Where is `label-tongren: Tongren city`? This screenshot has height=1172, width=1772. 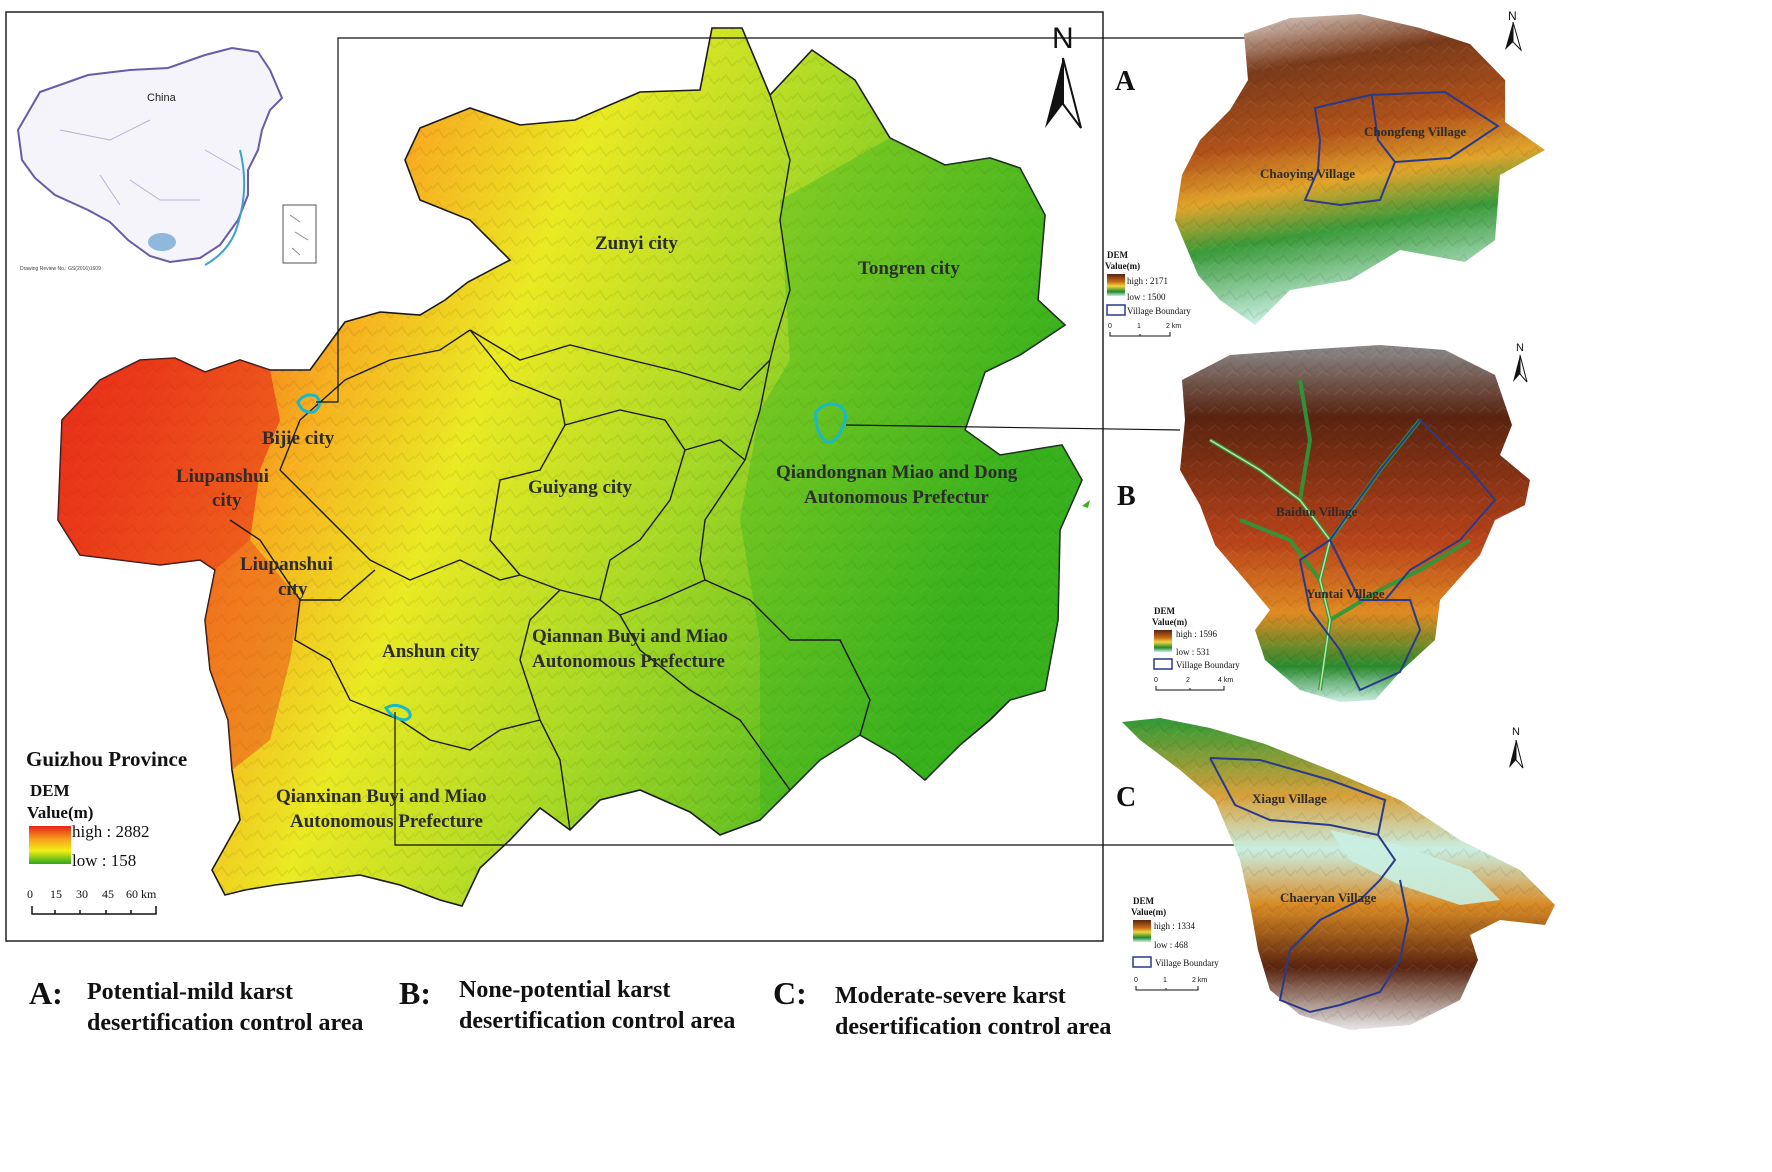 label-tongren: Tongren city is located at coordinates (909, 268).